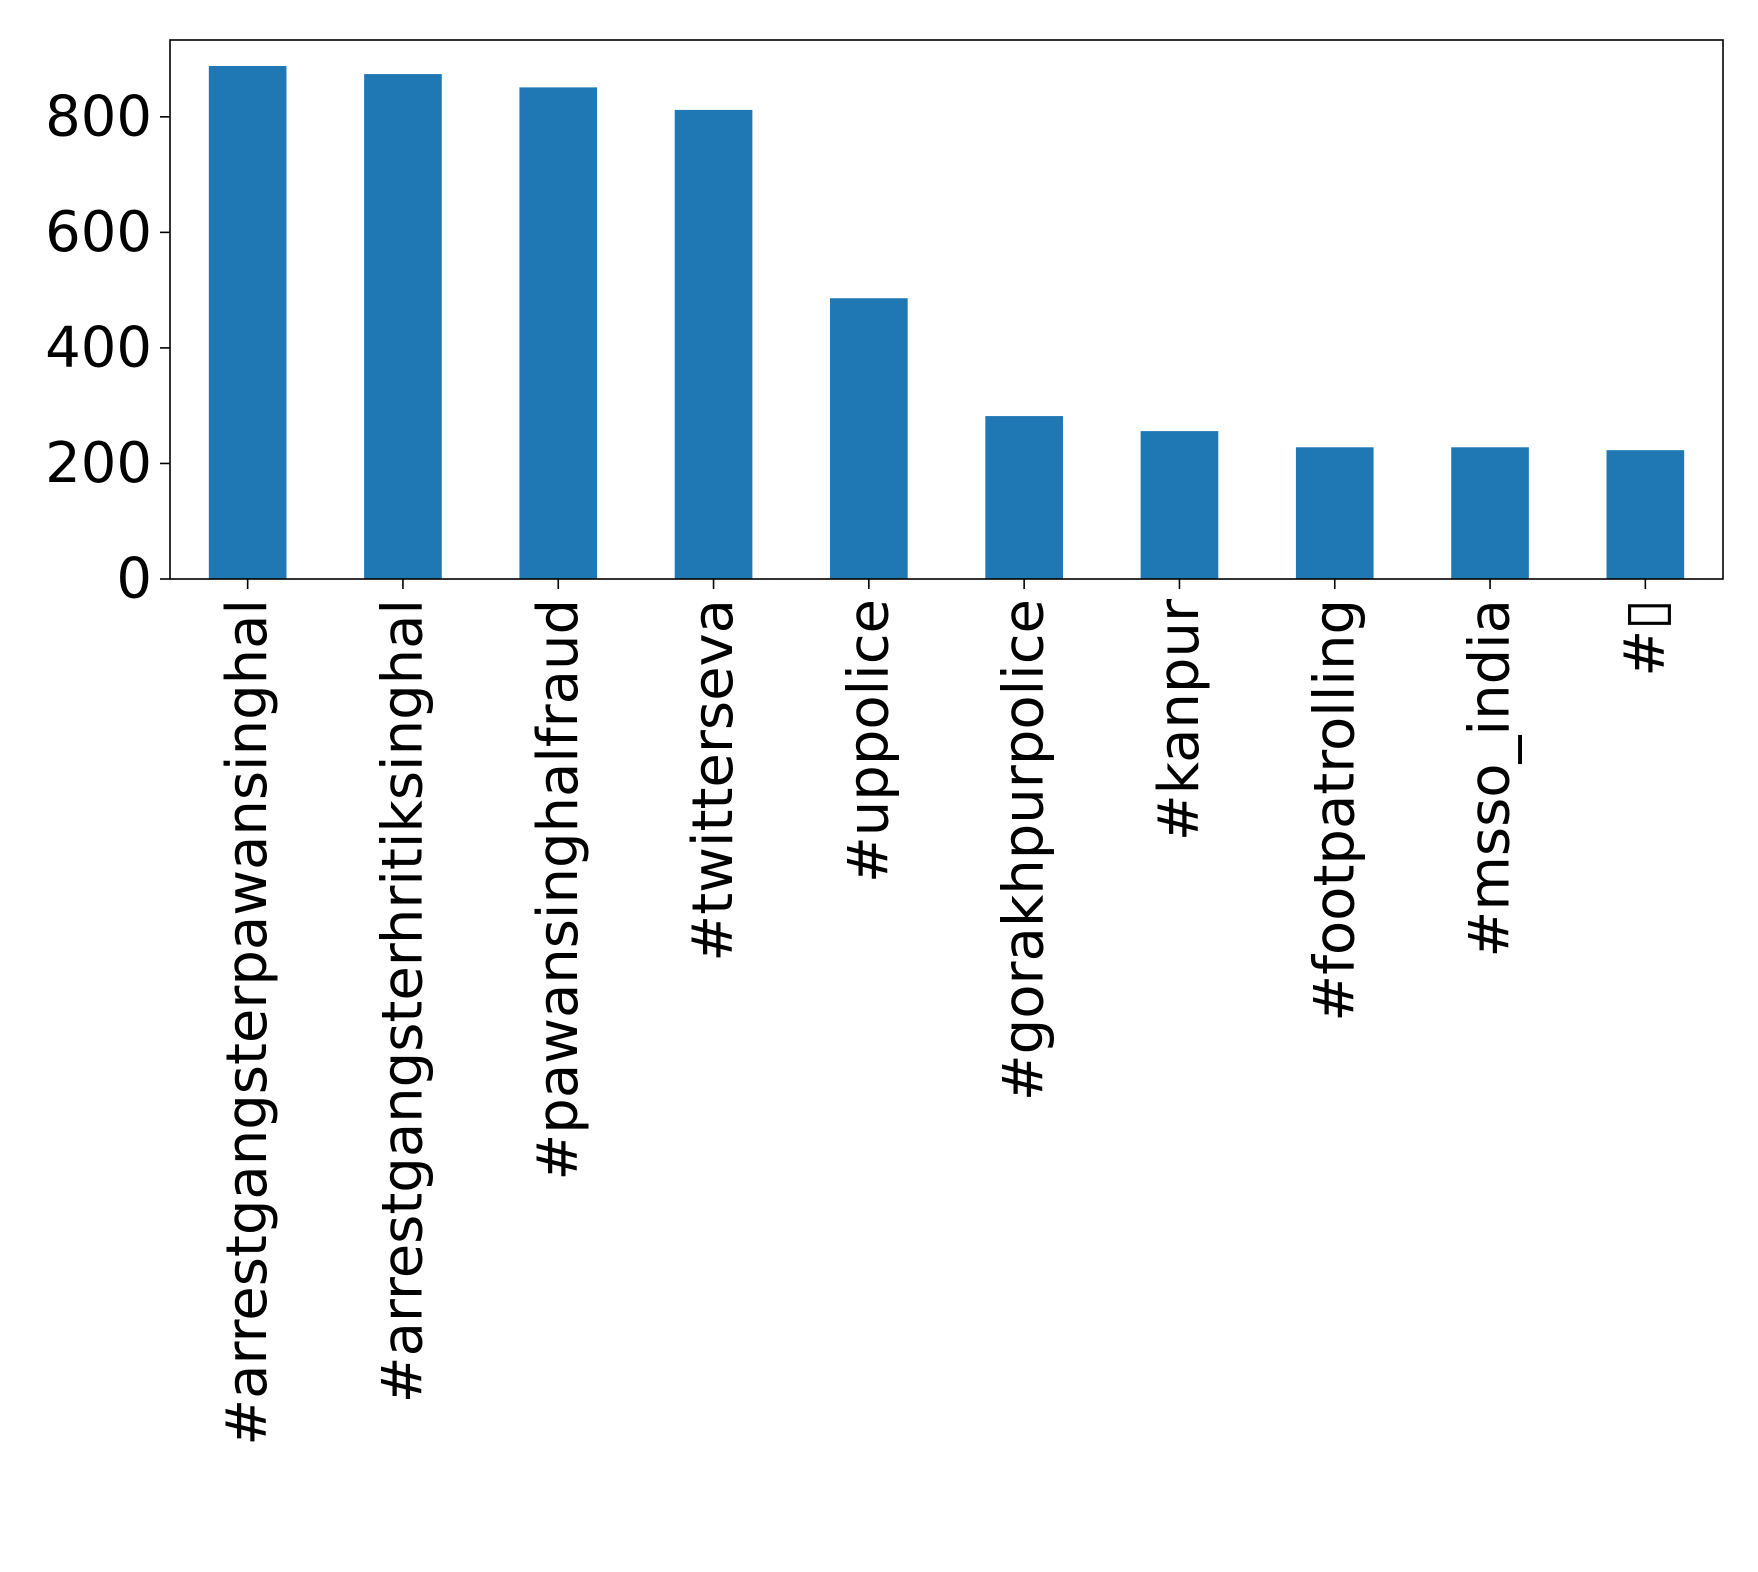 The height and width of the screenshot is (1572, 1758). What do you see at coordinates (868, 741) in the screenshot?
I see `x-tick-label-4: #uppolice` at bounding box center [868, 741].